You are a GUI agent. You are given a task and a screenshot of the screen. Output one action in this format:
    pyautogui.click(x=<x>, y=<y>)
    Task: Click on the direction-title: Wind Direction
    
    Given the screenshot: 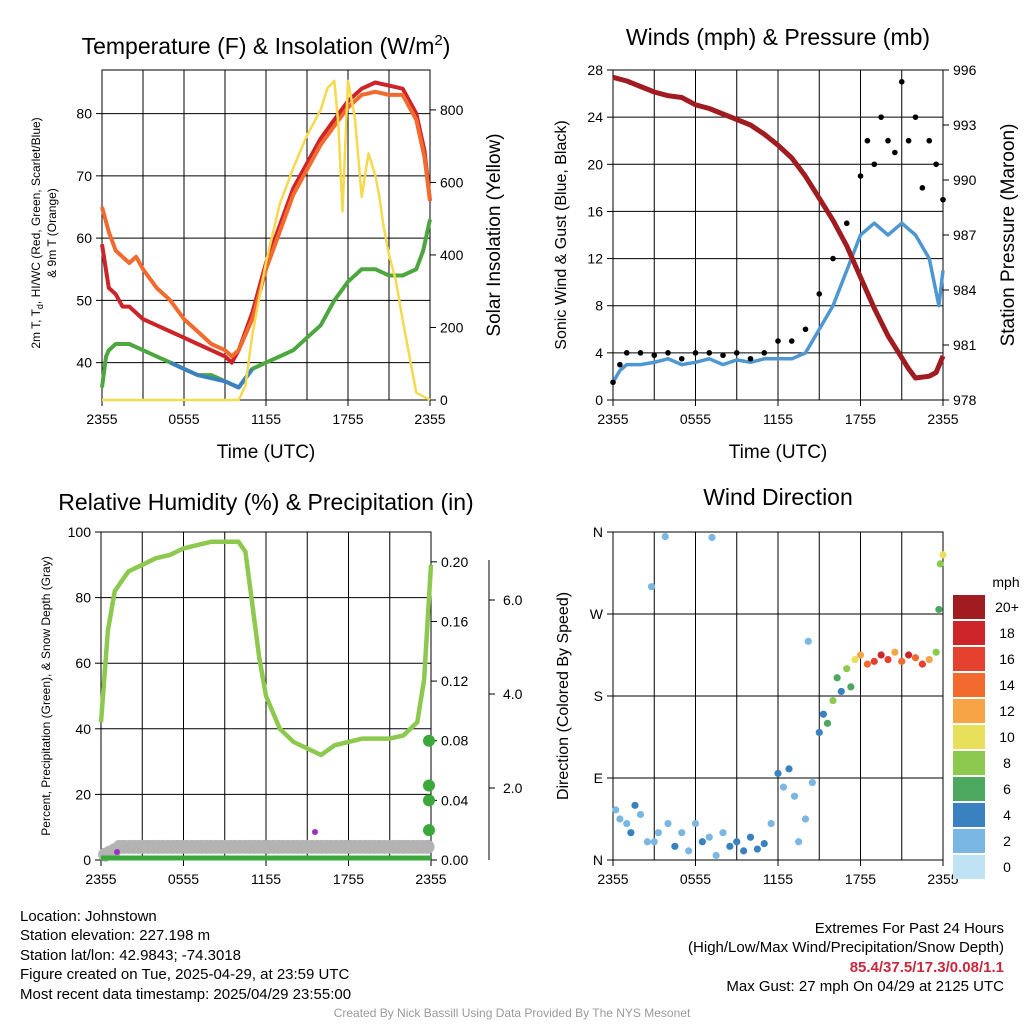 What is the action you would take?
    pyautogui.click(x=778, y=497)
    